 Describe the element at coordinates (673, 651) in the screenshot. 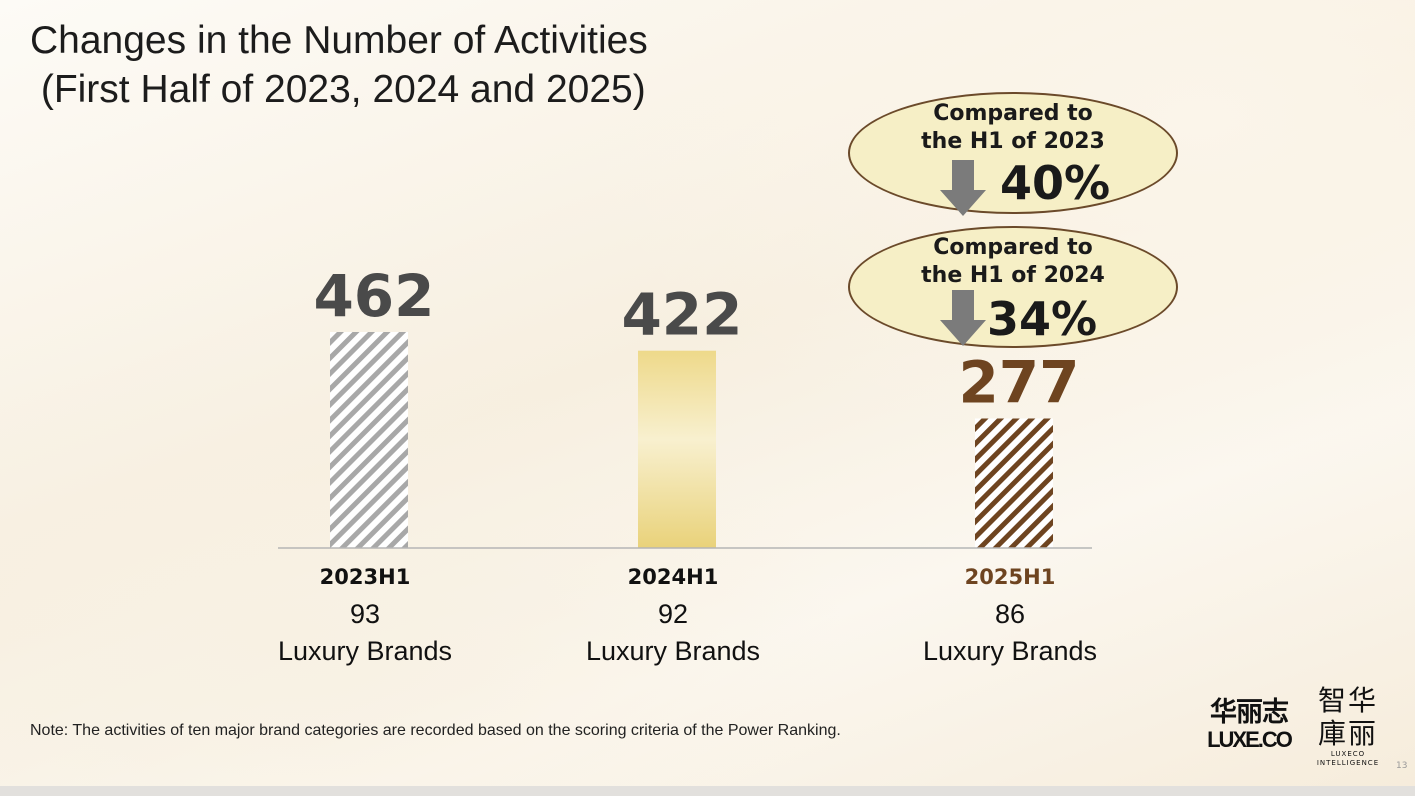

I see `brand-label-2024H1: Luxury Brands` at that location.